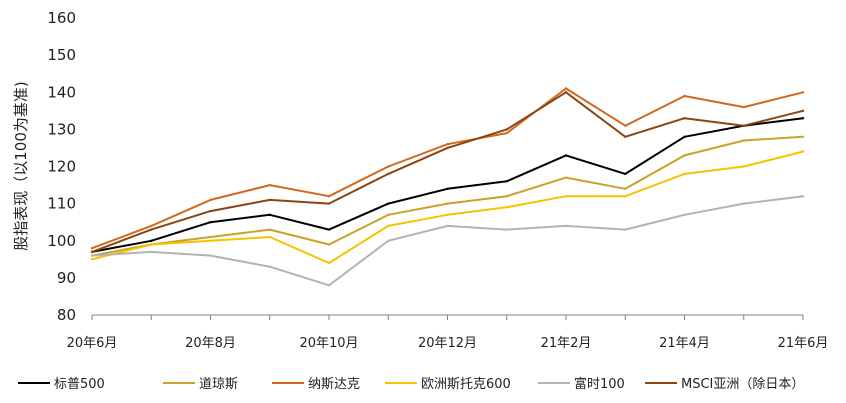 The height and width of the screenshot is (403, 846). I want to click on legend-label: 道琼斯, so click(218, 384).